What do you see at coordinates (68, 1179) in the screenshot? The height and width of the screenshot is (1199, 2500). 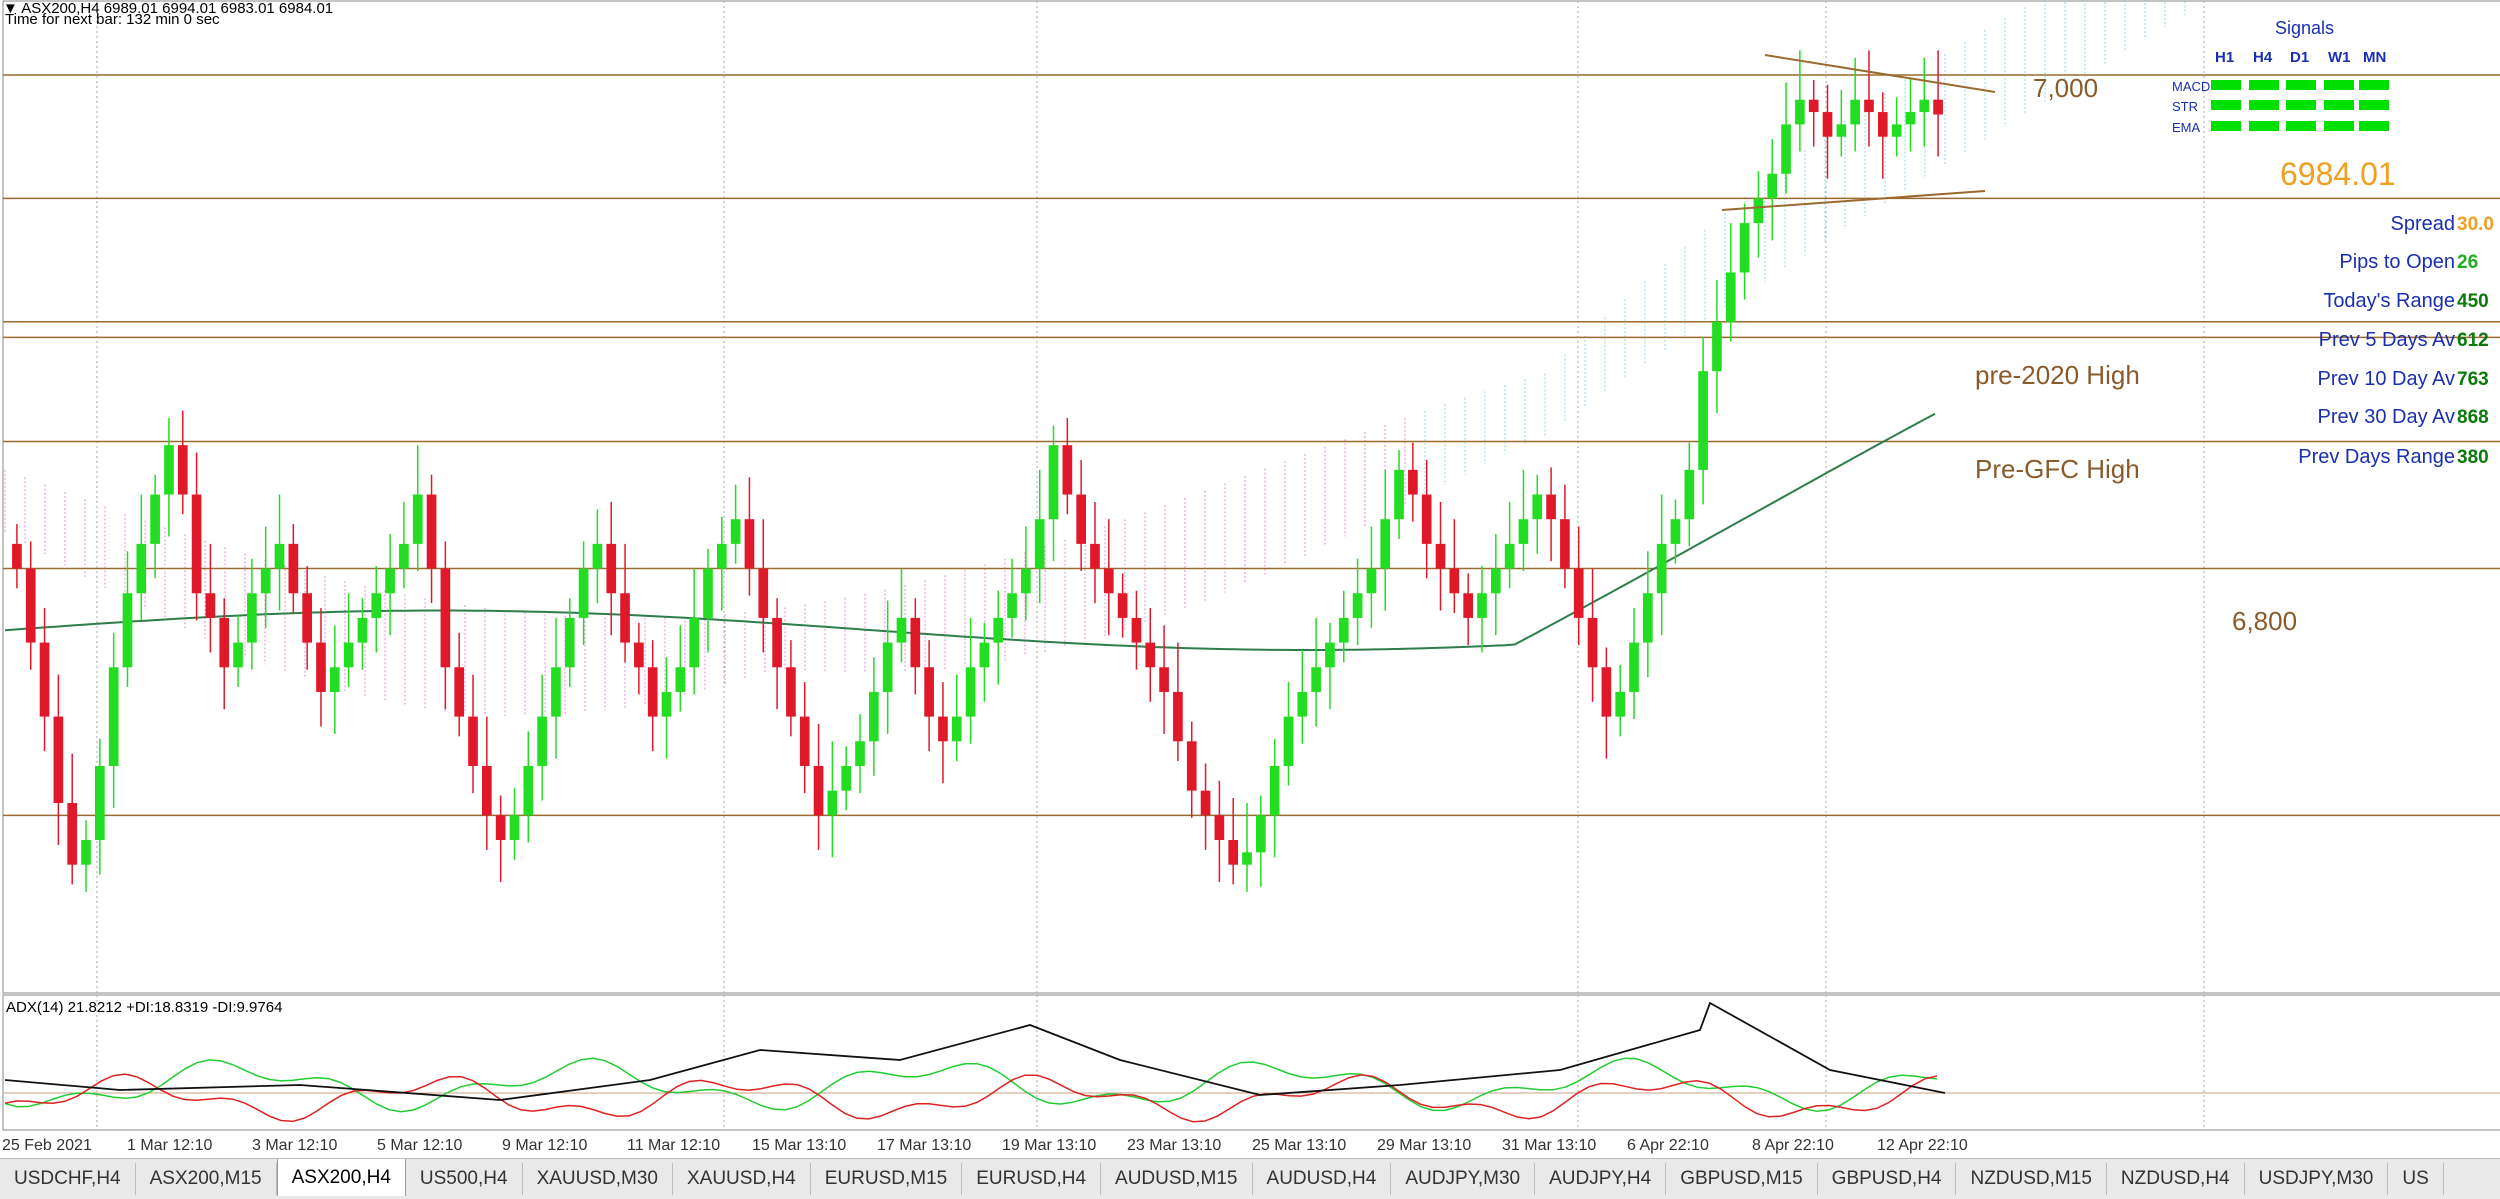 I see `symbol-tab: USDCHF,H4` at bounding box center [68, 1179].